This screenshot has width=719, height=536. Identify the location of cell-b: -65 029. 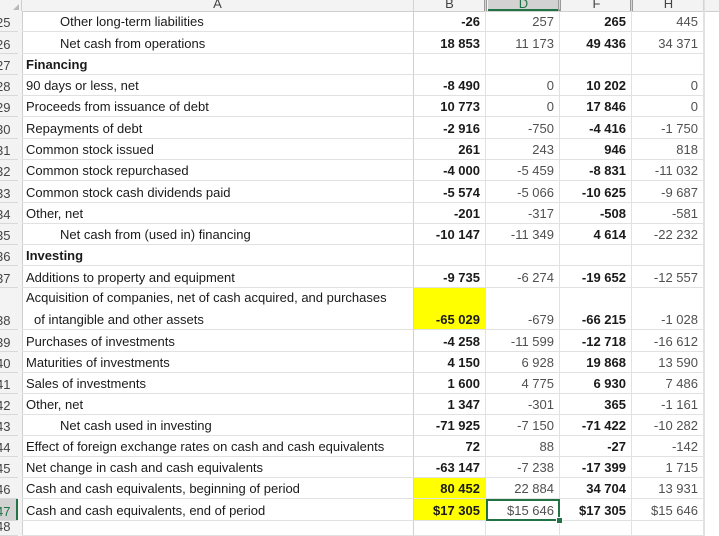
(450, 309).